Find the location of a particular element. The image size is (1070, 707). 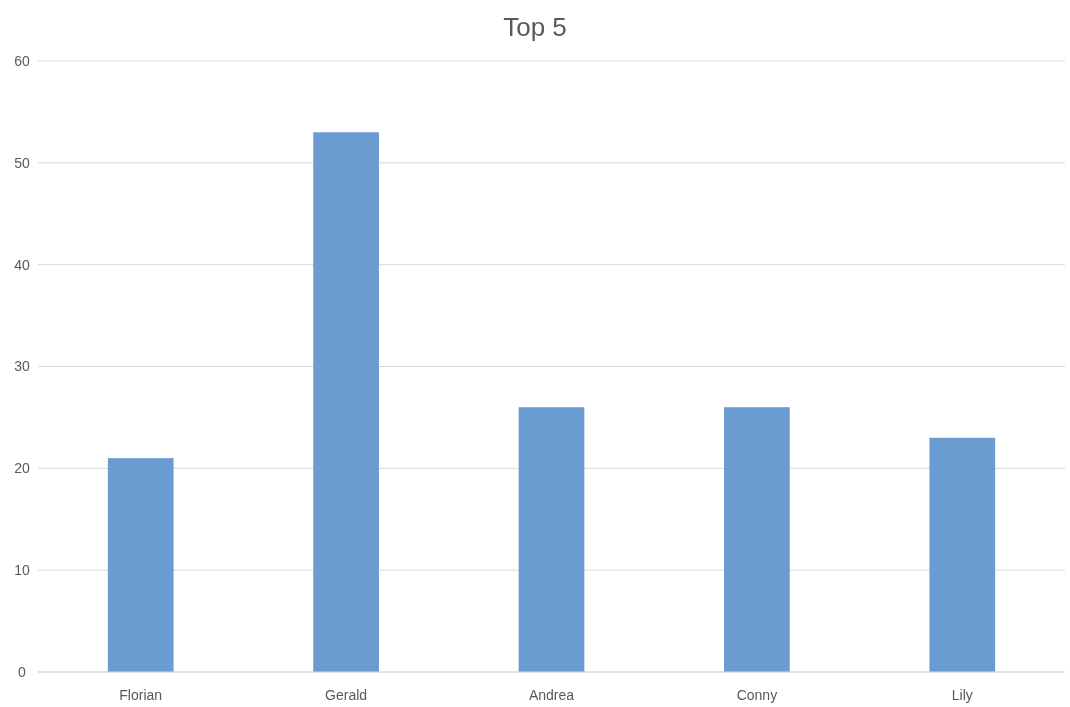

x-tick-label: Conny is located at coordinates (757, 695).